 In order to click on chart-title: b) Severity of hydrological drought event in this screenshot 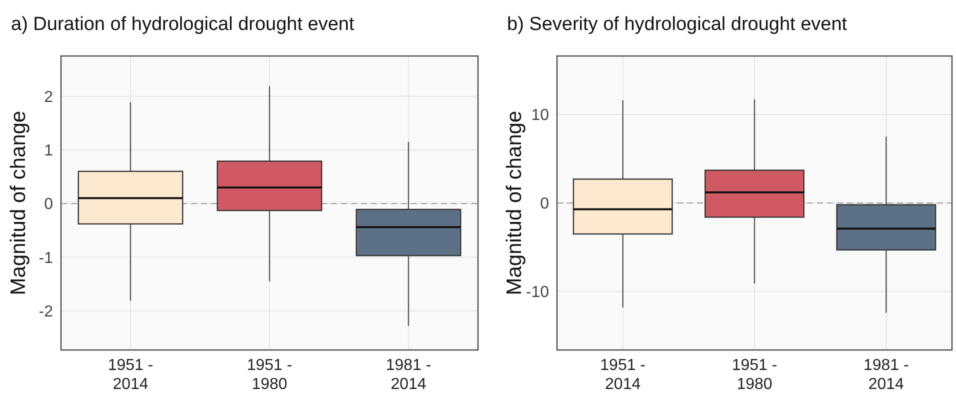, I will do `click(677, 24)`.